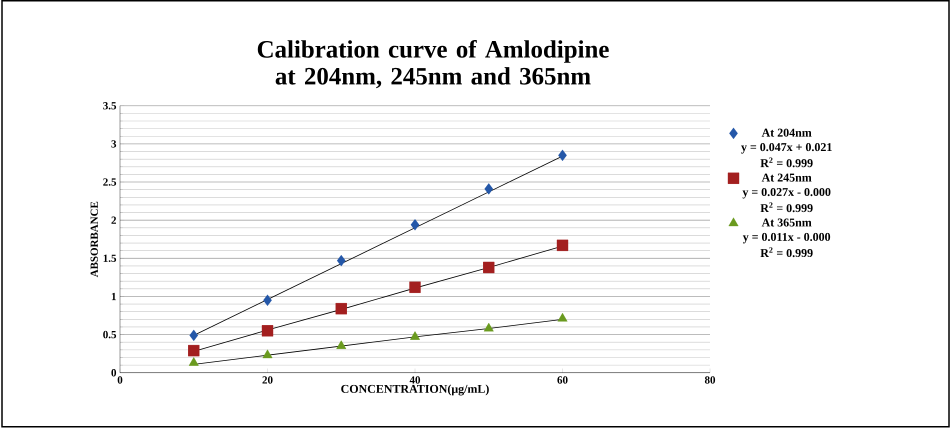  What do you see at coordinates (787, 132) in the screenshot?
I see `legend-label: At 204nm` at bounding box center [787, 132].